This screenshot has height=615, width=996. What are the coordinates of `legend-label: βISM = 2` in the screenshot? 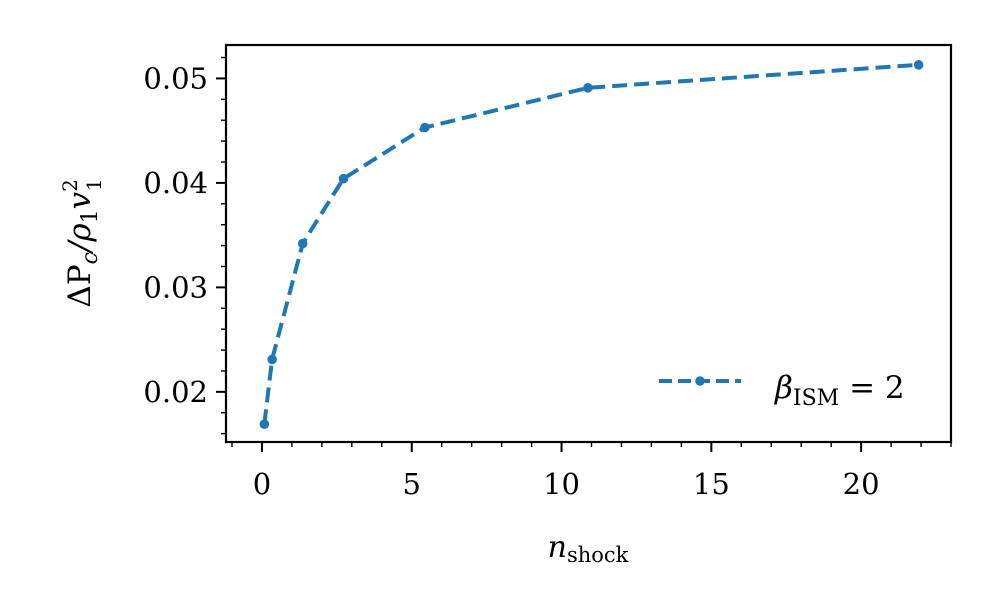 It's located at (839, 390).